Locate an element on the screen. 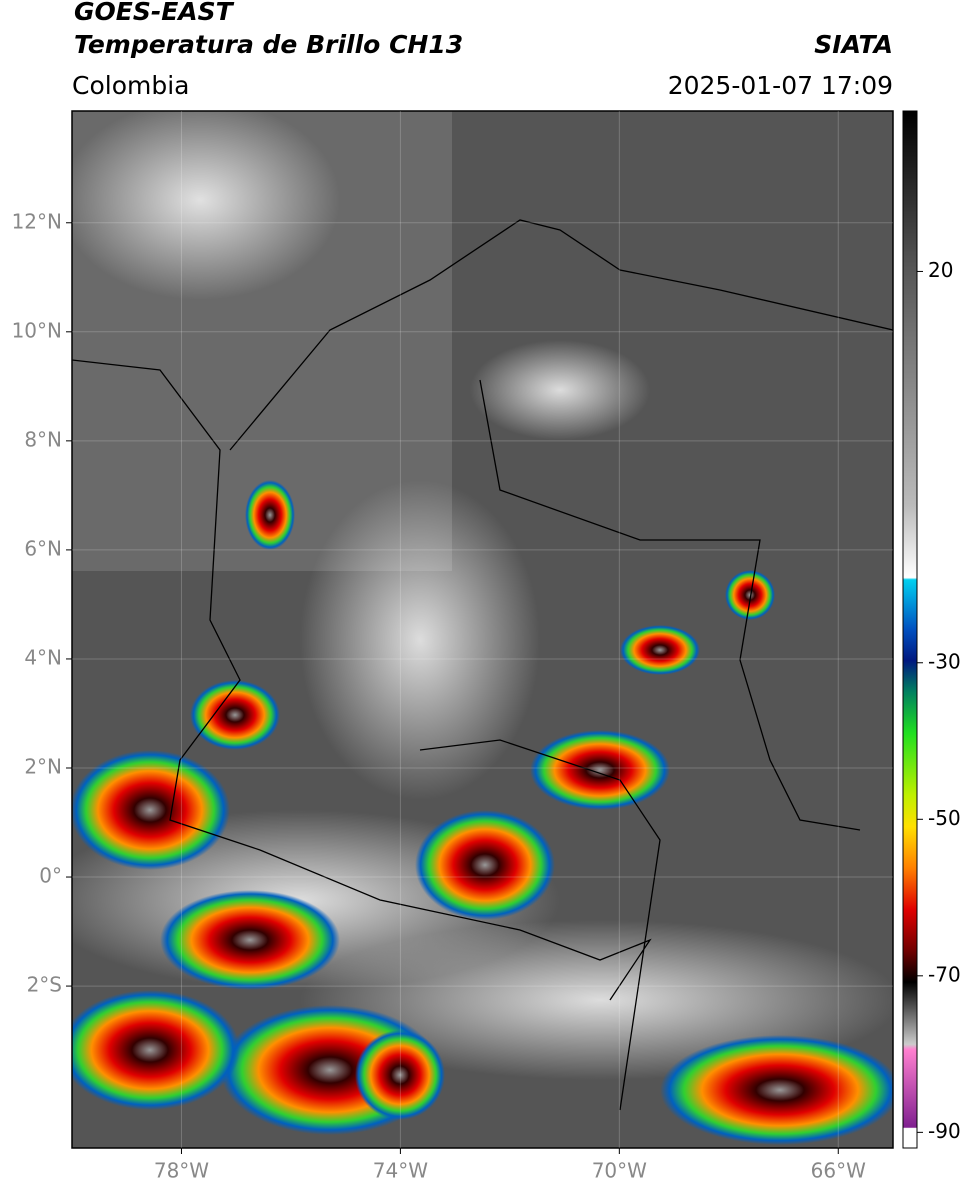 This screenshot has height=1190, width=966. subtitle: Temperatura de Brillo CH13 is located at coordinates (268, 44).